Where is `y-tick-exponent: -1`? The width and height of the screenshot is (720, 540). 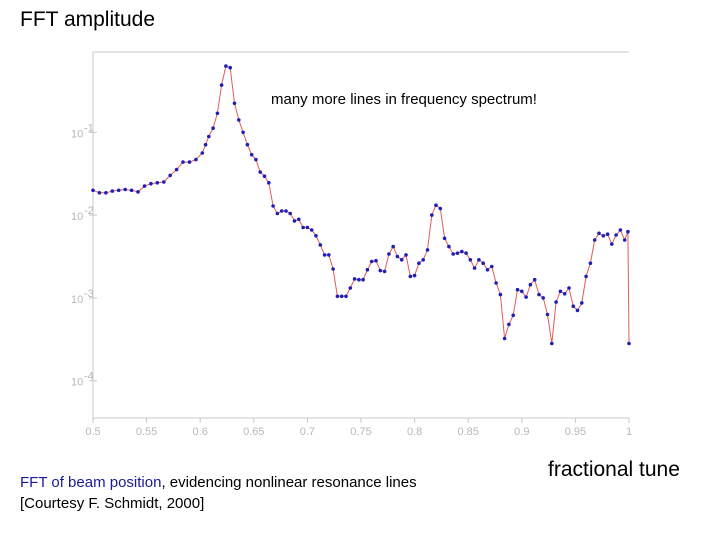
y-tick-exponent: -1 is located at coordinates (89, 128).